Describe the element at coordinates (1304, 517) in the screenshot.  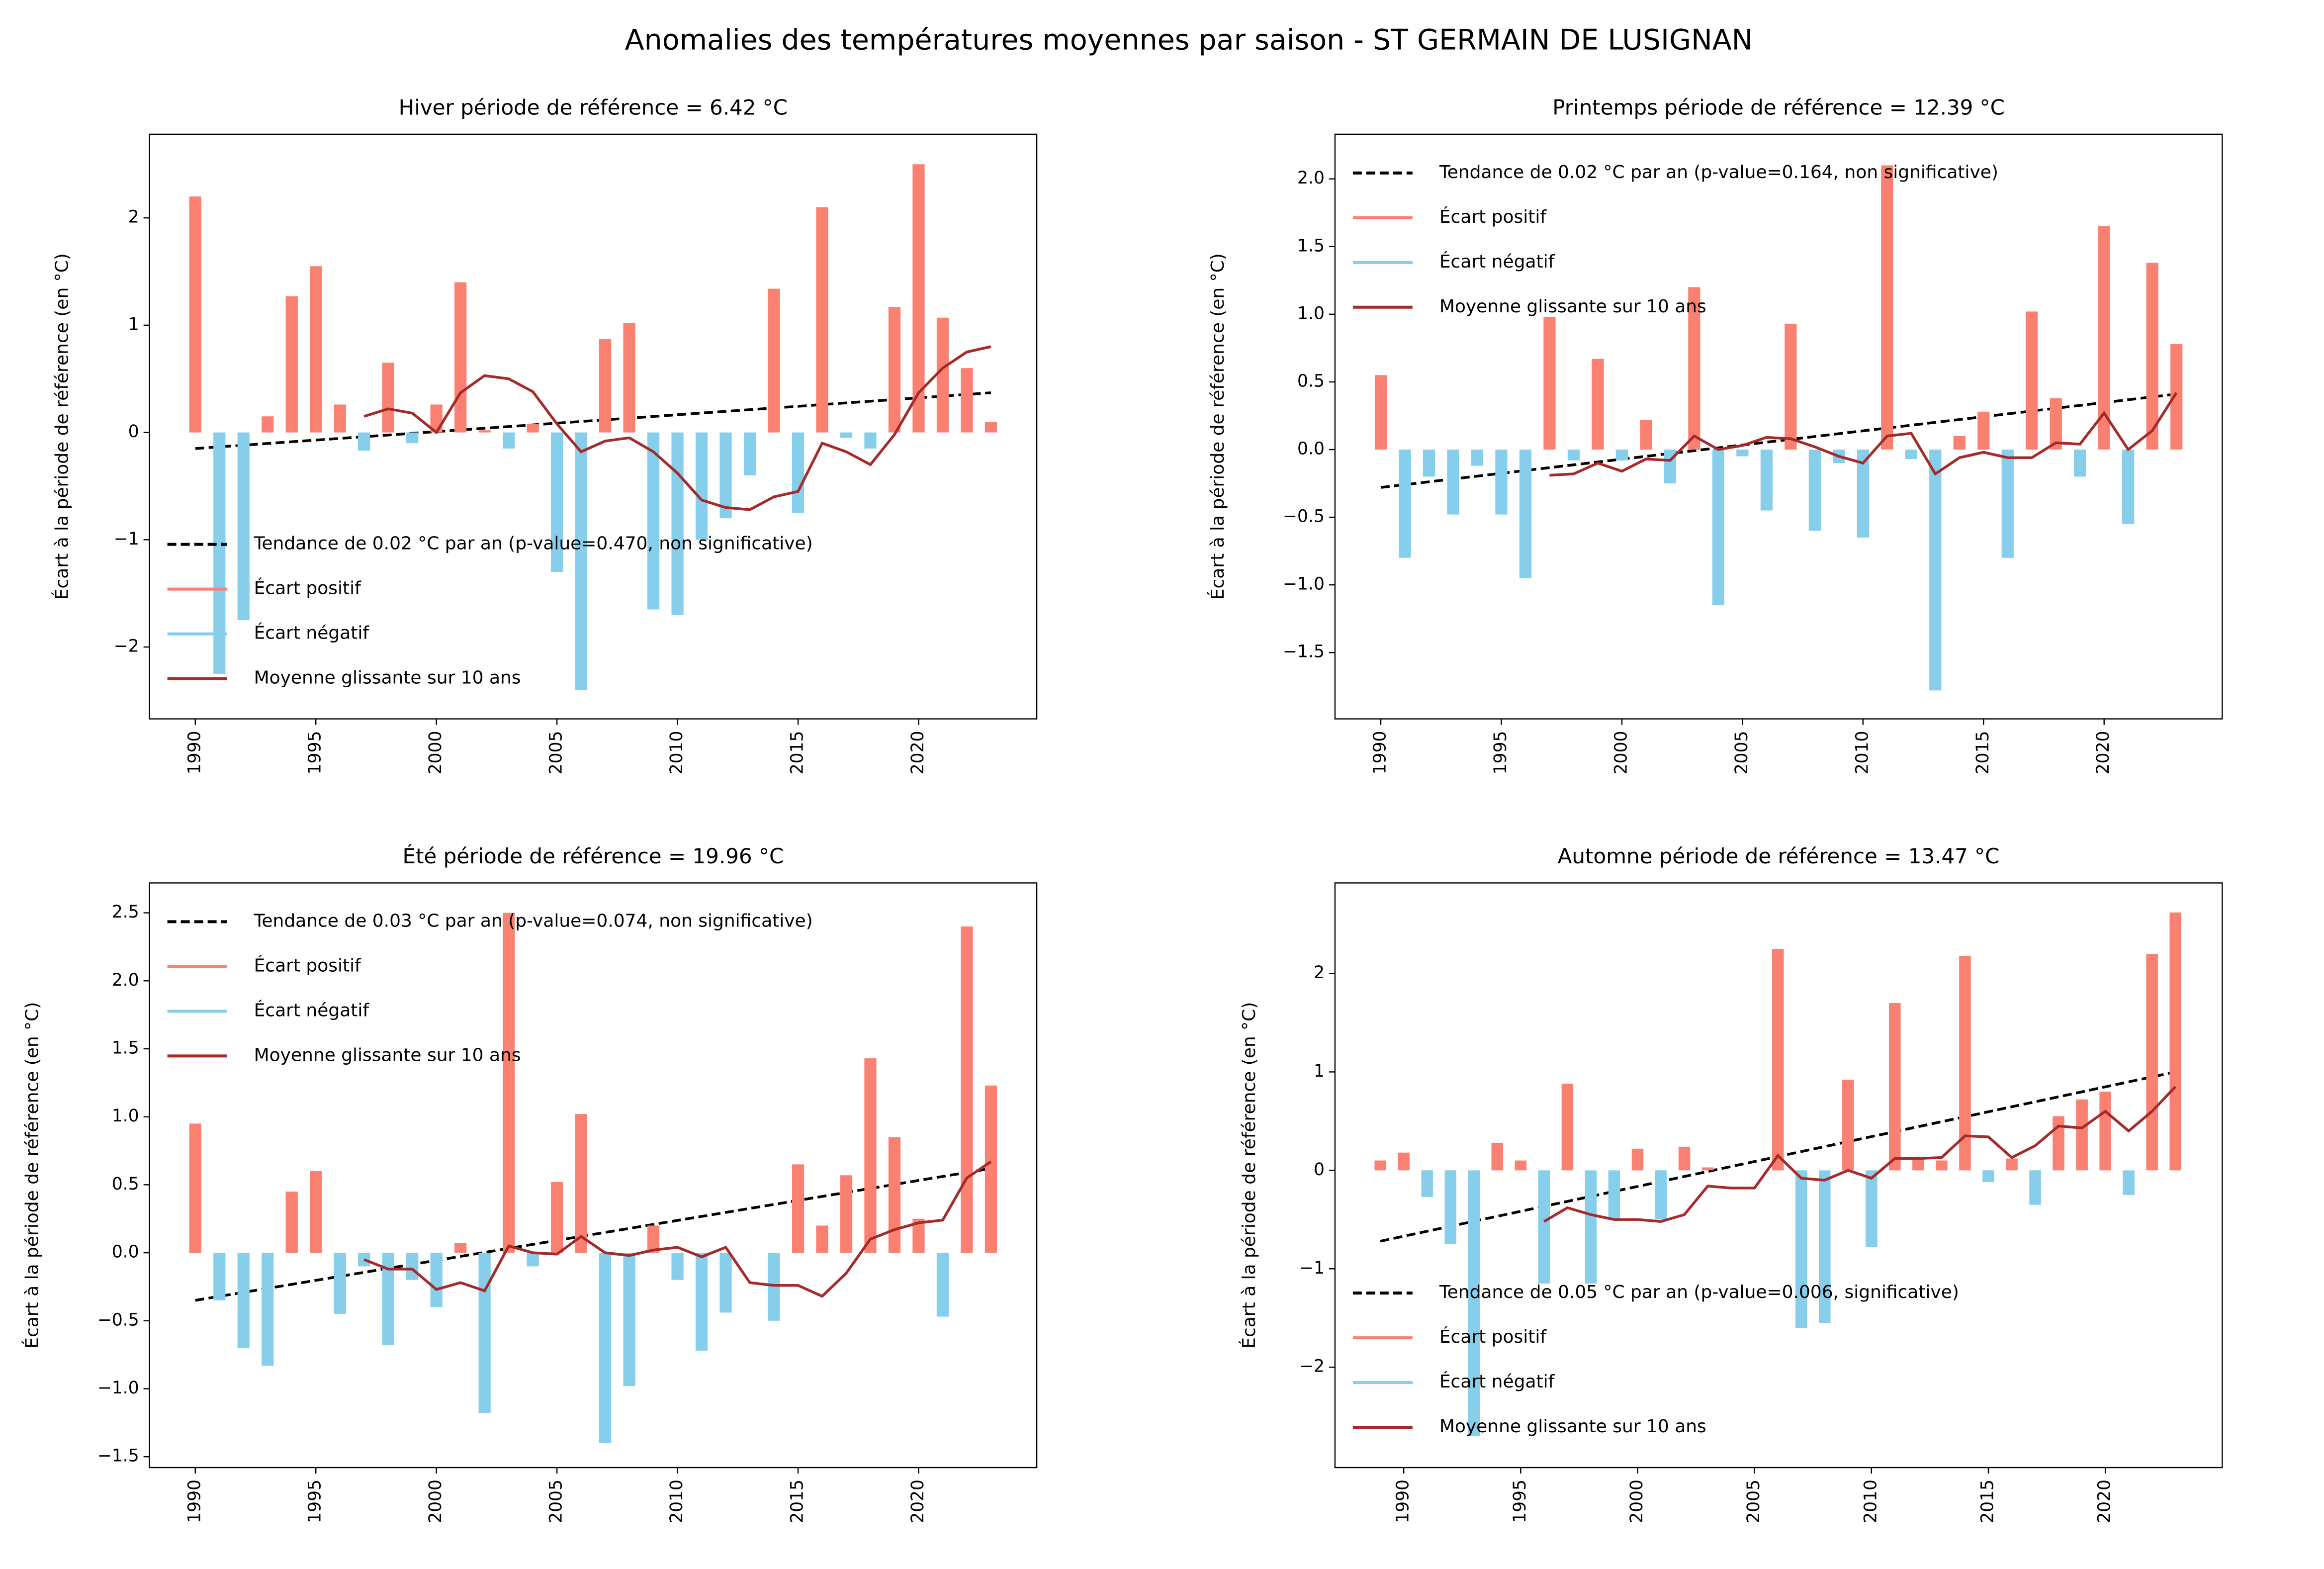
I see `y-tick-label: −0.5` at that location.